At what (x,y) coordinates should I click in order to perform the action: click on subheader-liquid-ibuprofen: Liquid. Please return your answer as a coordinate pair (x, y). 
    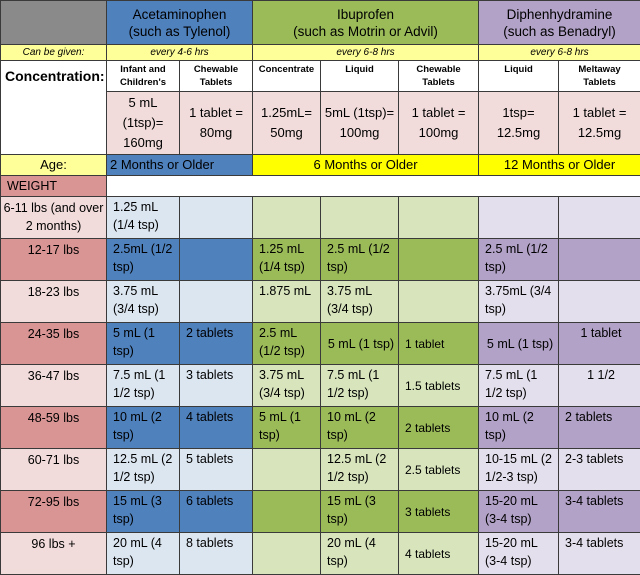
    Looking at the image, I should click on (360, 76).